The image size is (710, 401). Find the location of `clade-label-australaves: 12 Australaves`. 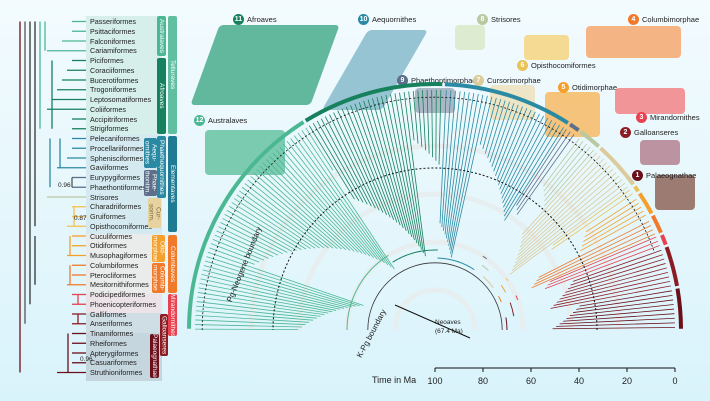

clade-label-australaves: 12 Australaves is located at coordinates (220, 120).